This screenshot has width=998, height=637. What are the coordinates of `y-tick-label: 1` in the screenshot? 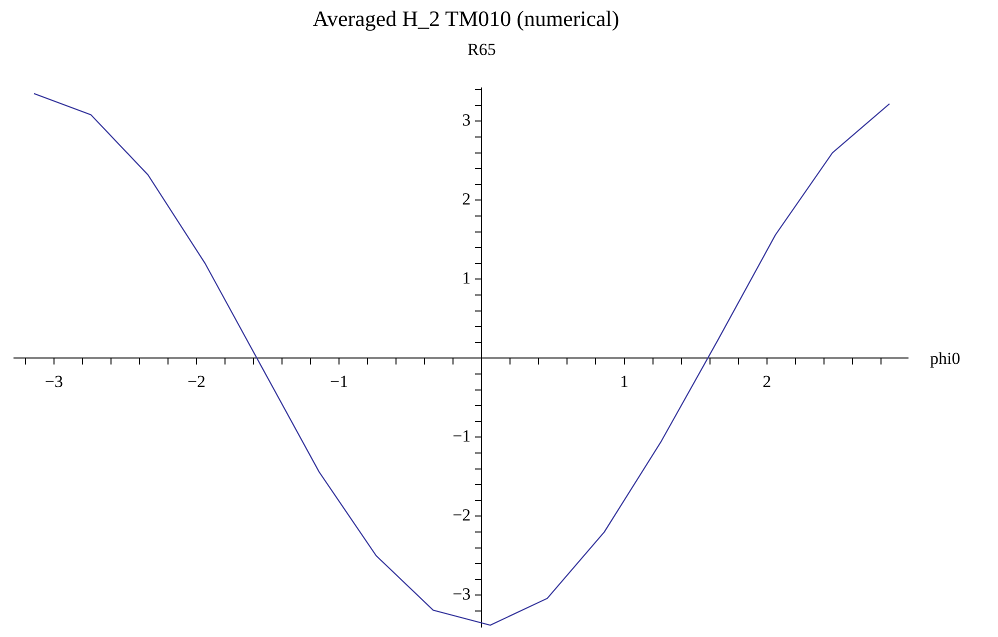 It's located at (466, 278).